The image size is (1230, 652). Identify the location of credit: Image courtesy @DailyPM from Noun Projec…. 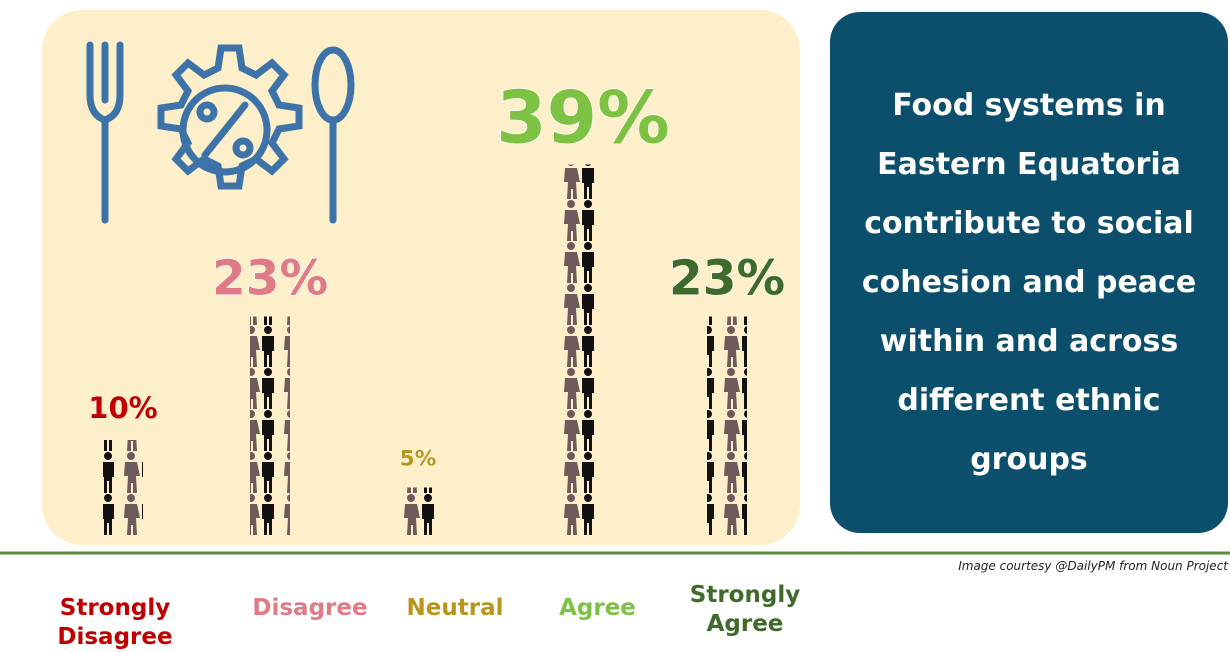
(1093, 566).